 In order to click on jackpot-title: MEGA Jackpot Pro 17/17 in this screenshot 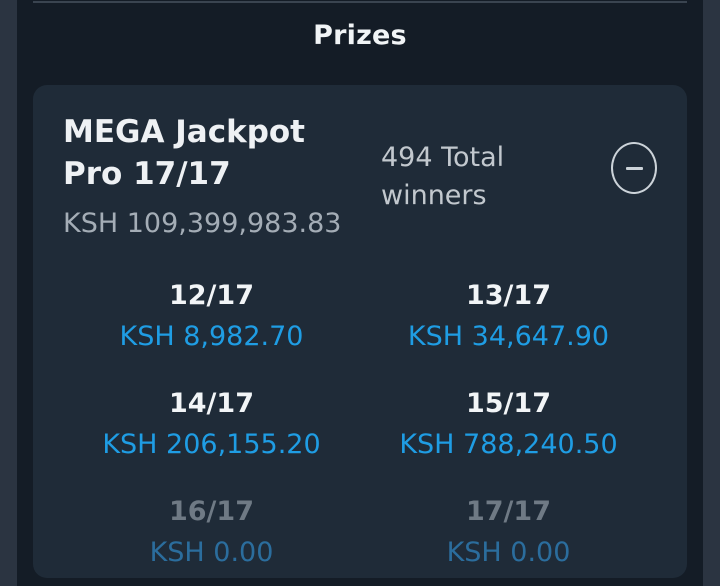, I will do `click(184, 153)`.